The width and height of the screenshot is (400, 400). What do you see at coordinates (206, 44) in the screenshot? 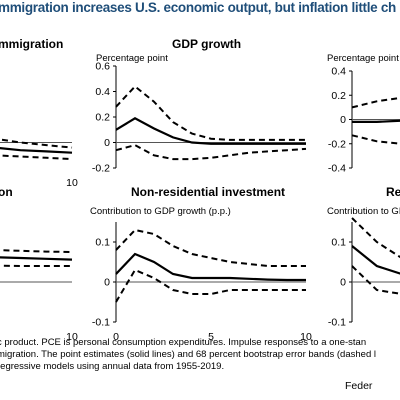
I see `panel-title: GDP growth` at bounding box center [206, 44].